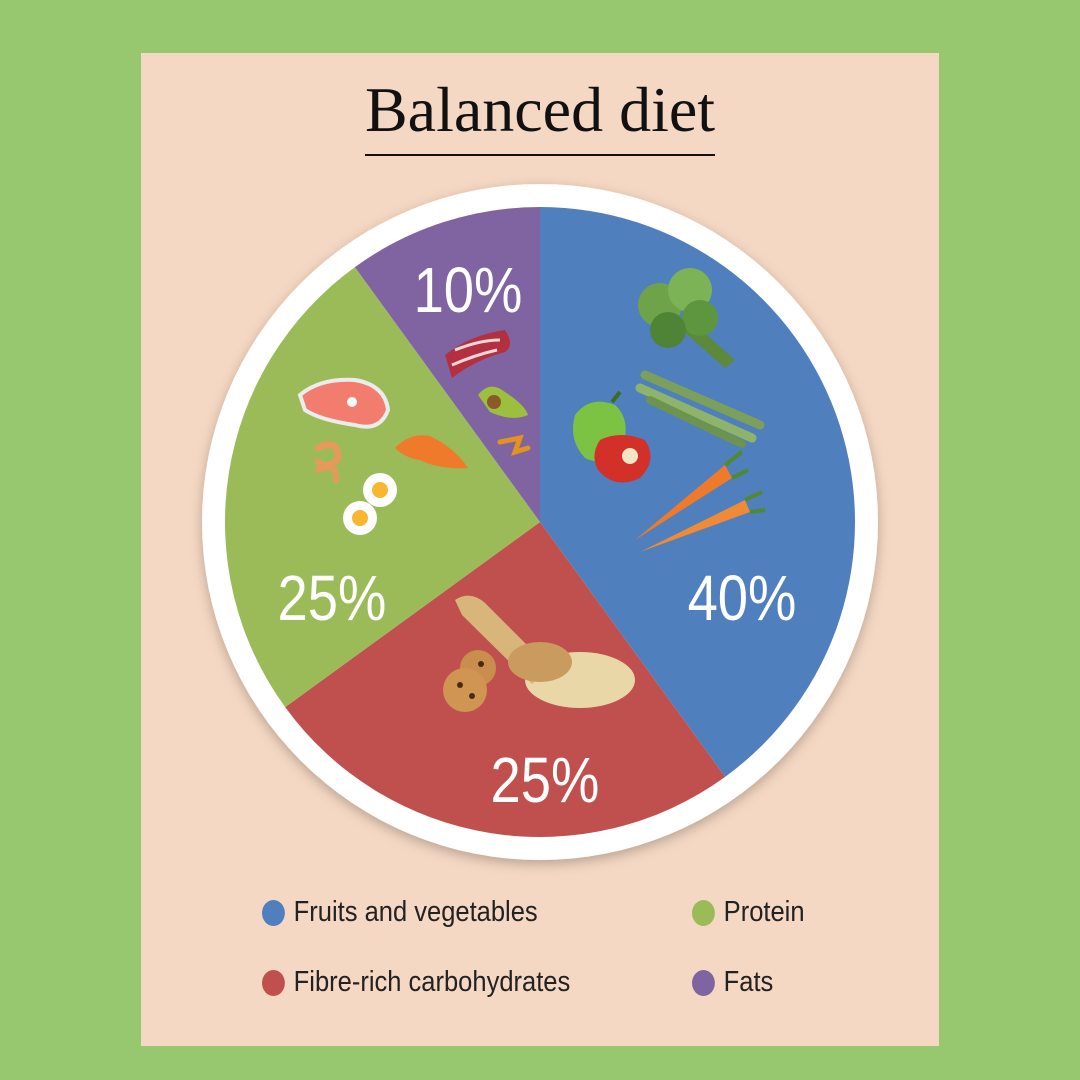 Image resolution: width=1080 pixels, height=1080 pixels. Describe the element at coordinates (514, 445) in the screenshot. I see `turmeric-icon` at that location.